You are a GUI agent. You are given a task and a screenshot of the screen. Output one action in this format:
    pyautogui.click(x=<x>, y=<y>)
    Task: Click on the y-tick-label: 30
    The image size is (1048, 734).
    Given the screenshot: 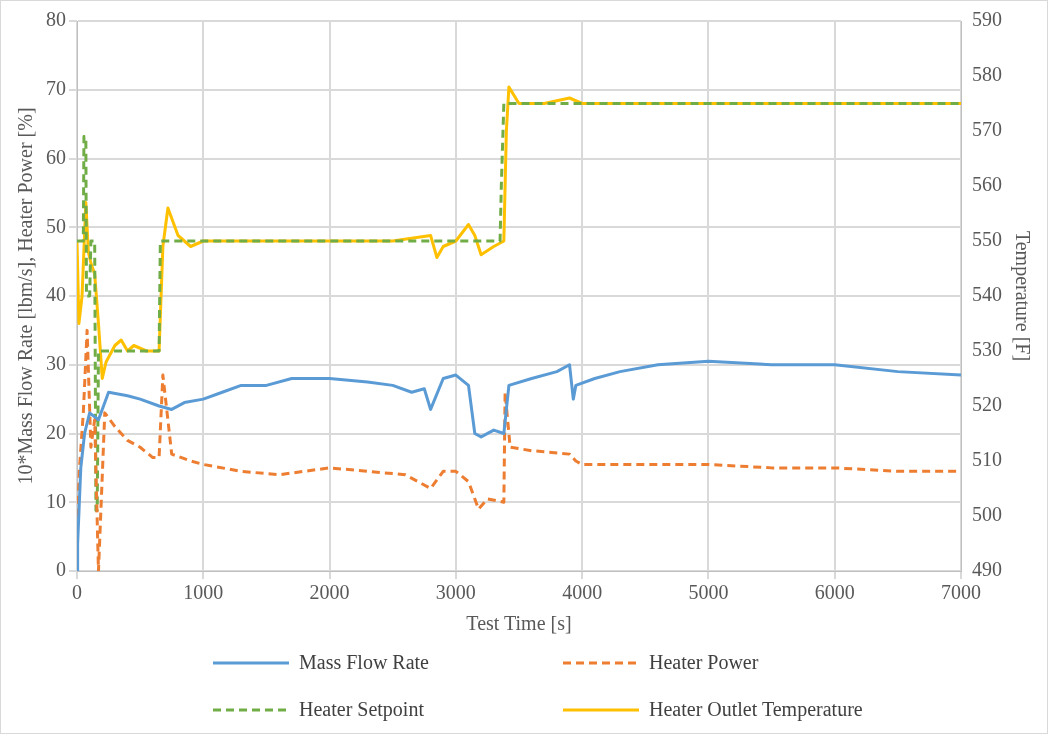 What is the action you would take?
    pyautogui.click(x=56, y=363)
    